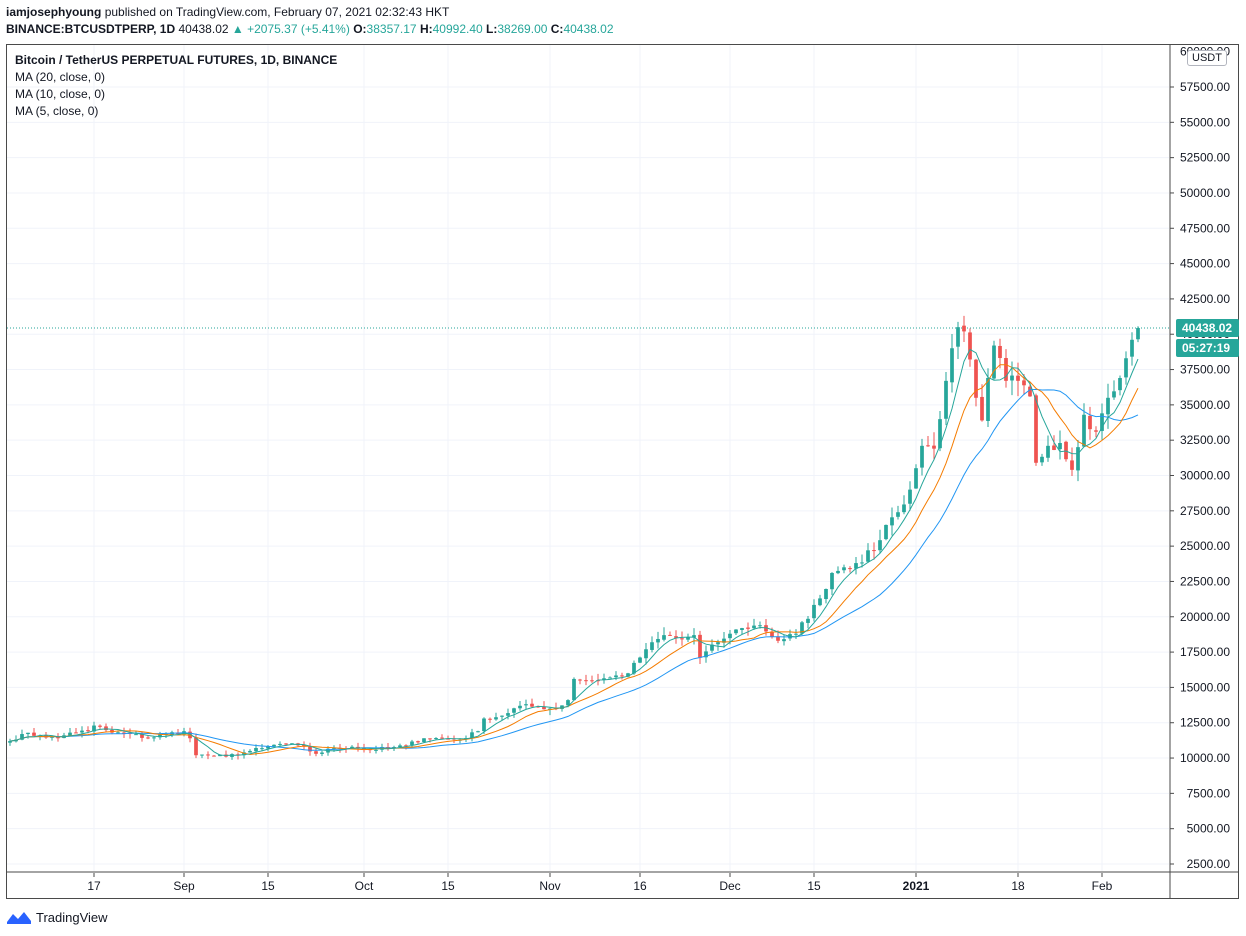 The height and width of the screenshot is (936, 1246). Describe the element at coordinates (729, 886) in the screenshot. I see `x-tick-label: Dec` at that location.